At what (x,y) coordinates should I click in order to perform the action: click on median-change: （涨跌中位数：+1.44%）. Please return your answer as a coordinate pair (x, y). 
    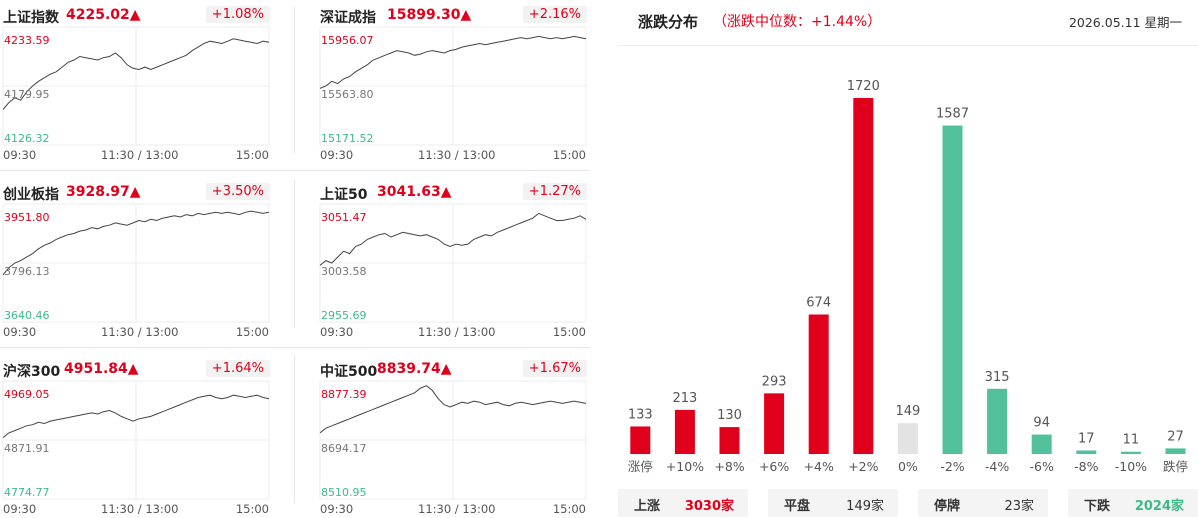
    Looking at the image, I should click on (797, 22).